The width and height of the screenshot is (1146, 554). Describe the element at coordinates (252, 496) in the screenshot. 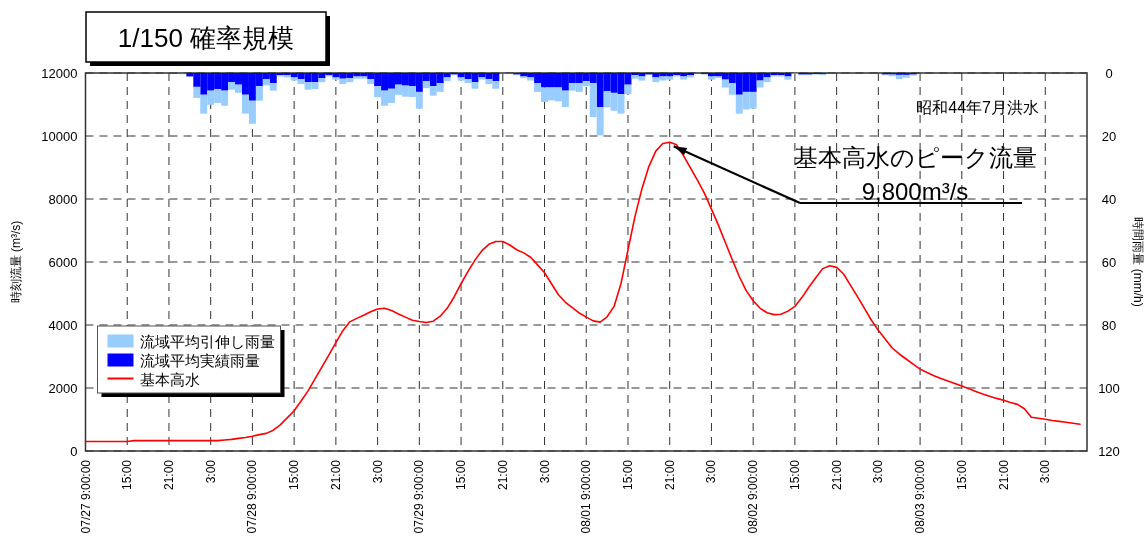

I see `x-tick-label: 07/28 9:00:00` at that location.